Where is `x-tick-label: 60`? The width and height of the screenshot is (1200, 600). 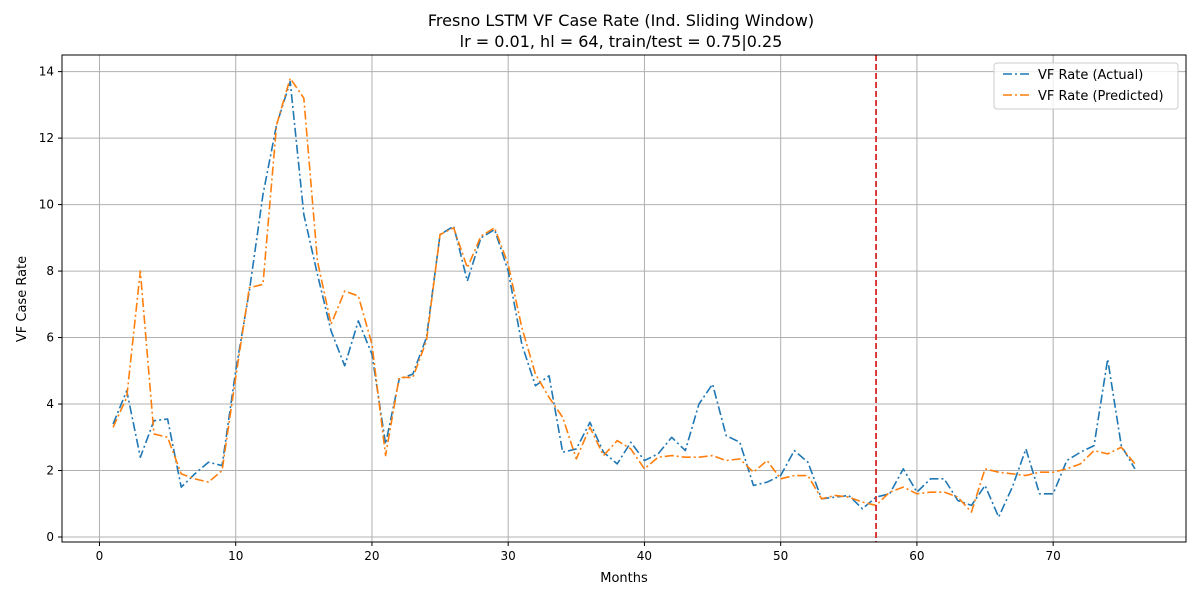 x-tick-label: 60 is located at coordinates (916, 556).